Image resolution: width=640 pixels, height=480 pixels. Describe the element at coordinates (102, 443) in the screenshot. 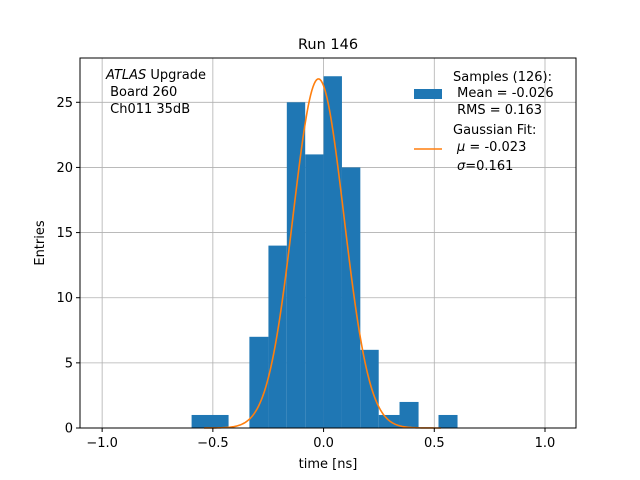

I see `x-tick-label: −1.0` at that location.